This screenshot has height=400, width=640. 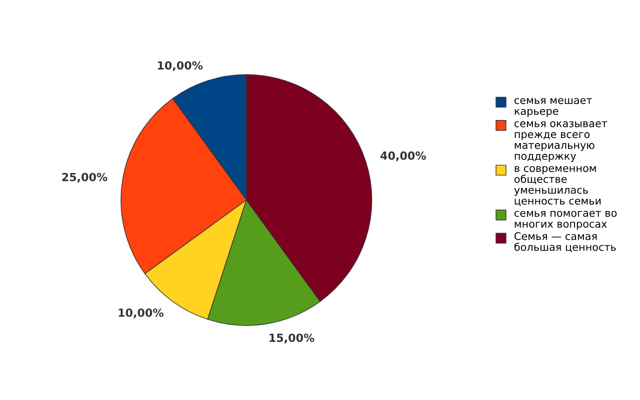 What do you see at coordinates (565, 242) in the screenshot?
I see `legend-label: Семья — самая большая ценность` at bounding box center [565, 242].